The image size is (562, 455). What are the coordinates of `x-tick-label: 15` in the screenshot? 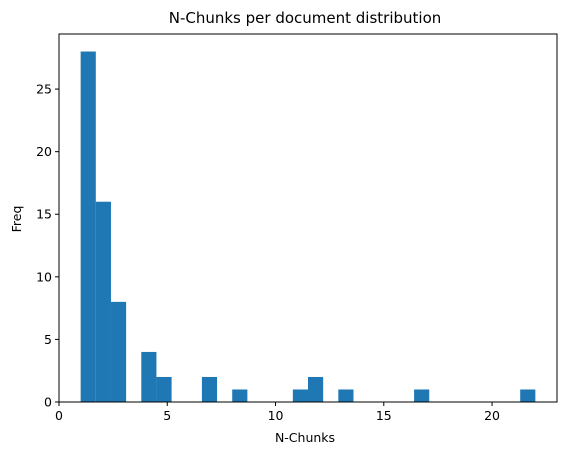 It's located at (384, 415).